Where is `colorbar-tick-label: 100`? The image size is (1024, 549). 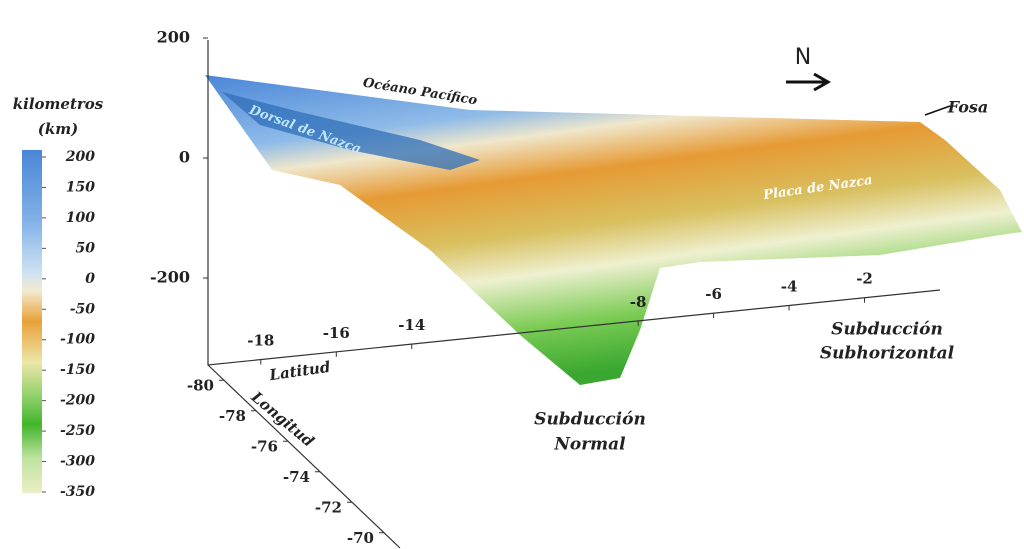
colorbar-tick-label: 100 is located at coordinates (80, 218).